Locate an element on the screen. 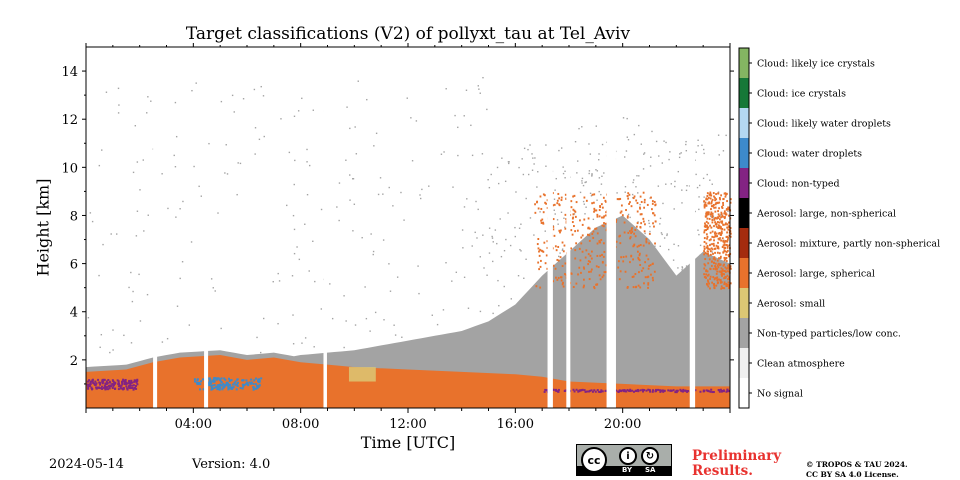  badge-by-label: BY is located at coordinates (627, 470).